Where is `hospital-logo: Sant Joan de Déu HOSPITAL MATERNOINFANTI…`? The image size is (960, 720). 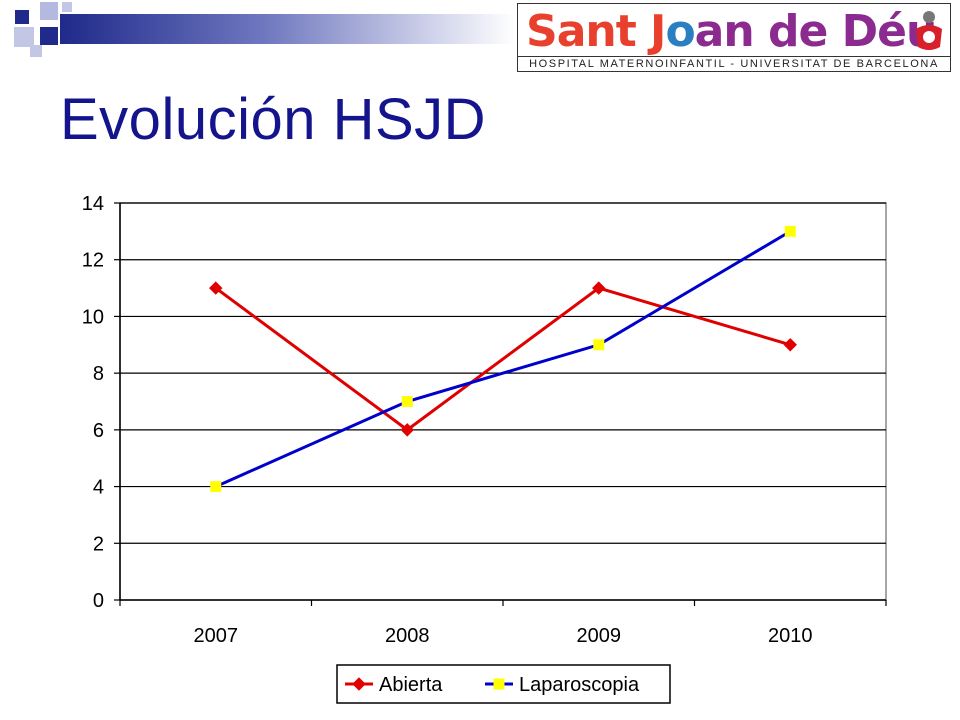 hospital-logo: Sant Joan de Déu HOSPITAL MATERNOINFANTI… is located at coordinates (734, 37).